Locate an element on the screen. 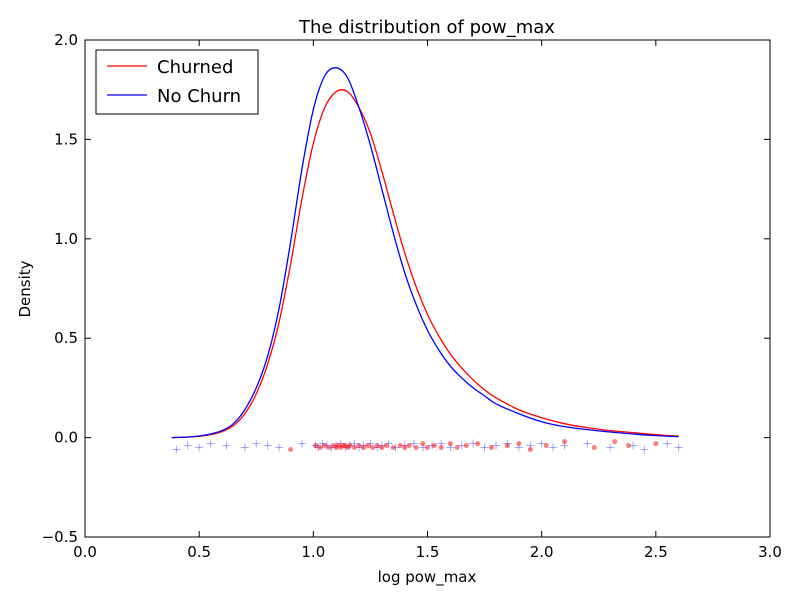 The image size is (800, 600). y-tick-label: 0.5 is located at coordinates (66, 338).